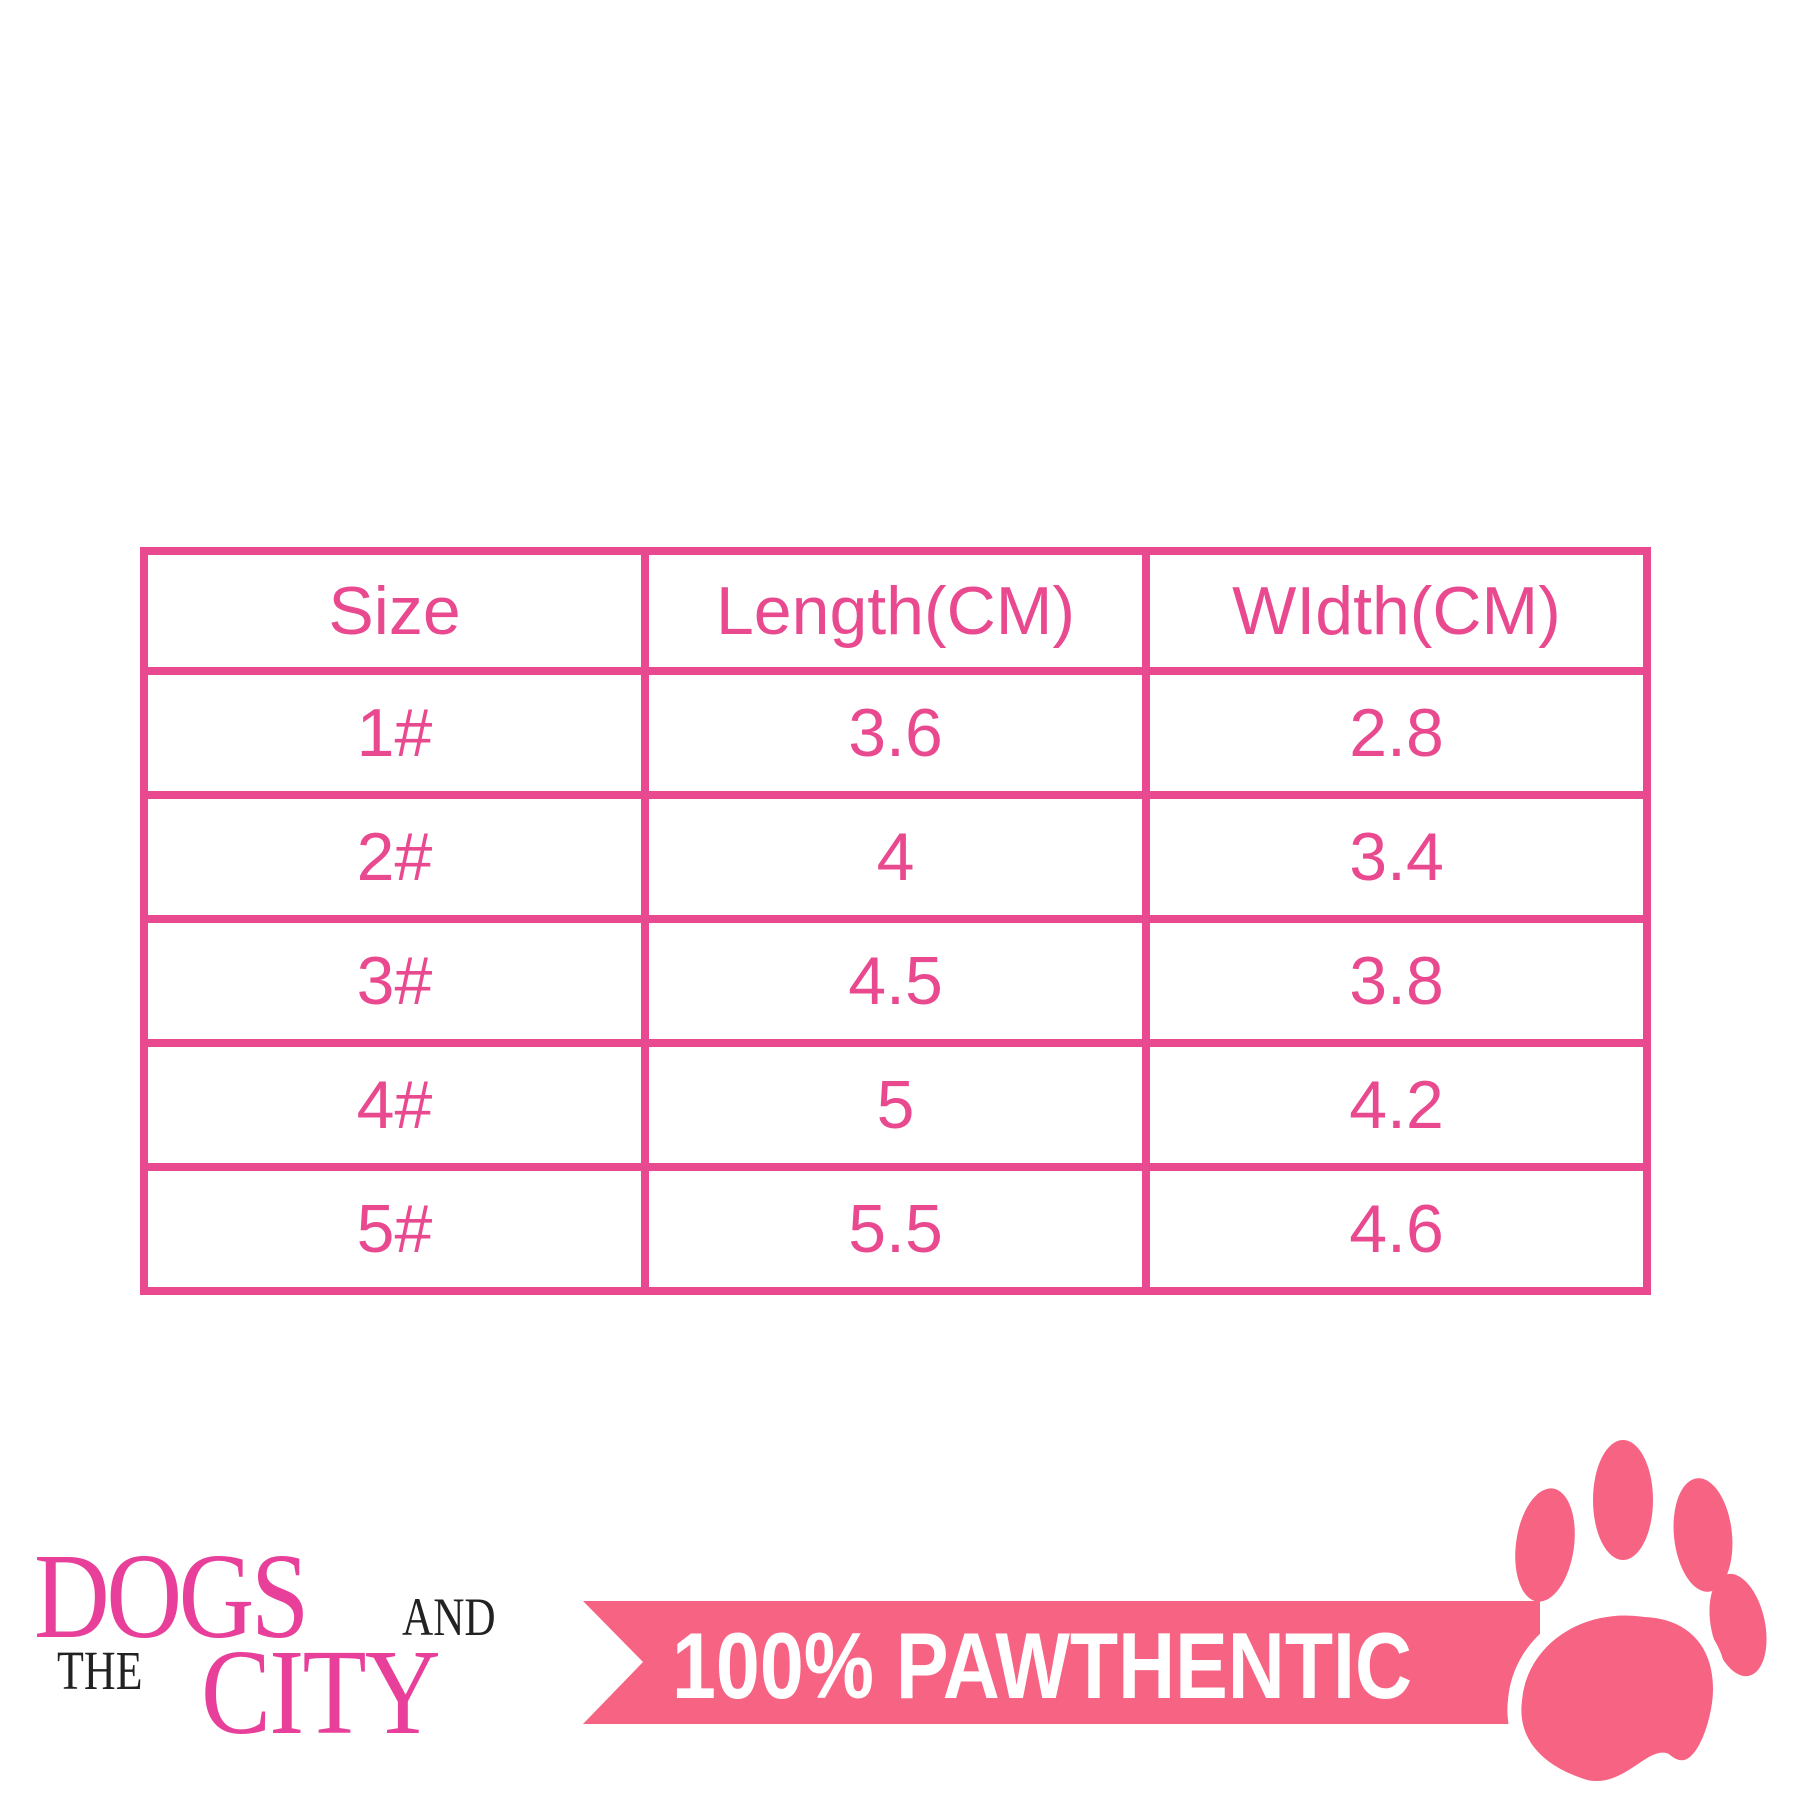  Describe the element at coordinates (394, 1229) in the screenshot. I see `cell-size: 5#` at that location.